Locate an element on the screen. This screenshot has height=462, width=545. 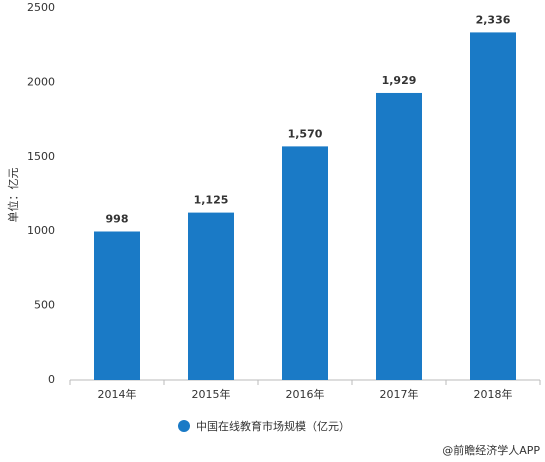
x-tick-label: 2016年 is located at coordinates (305, 394).